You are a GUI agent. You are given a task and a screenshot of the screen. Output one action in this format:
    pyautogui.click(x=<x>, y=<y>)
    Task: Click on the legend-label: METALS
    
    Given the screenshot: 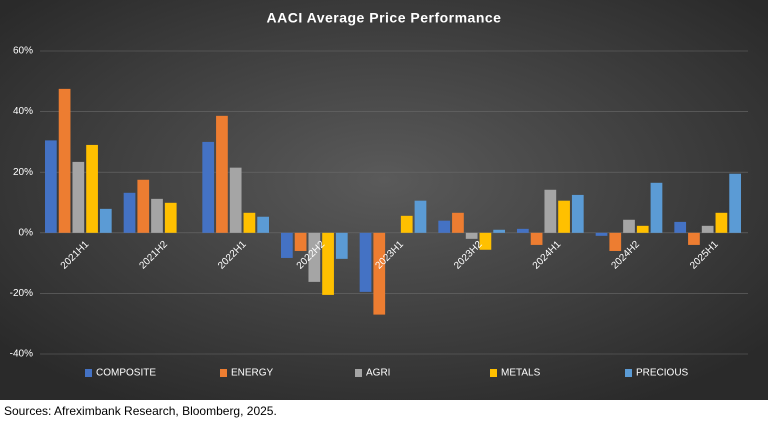 What is the action you would take?
    pyautogui.click(x=521, y=373)
    